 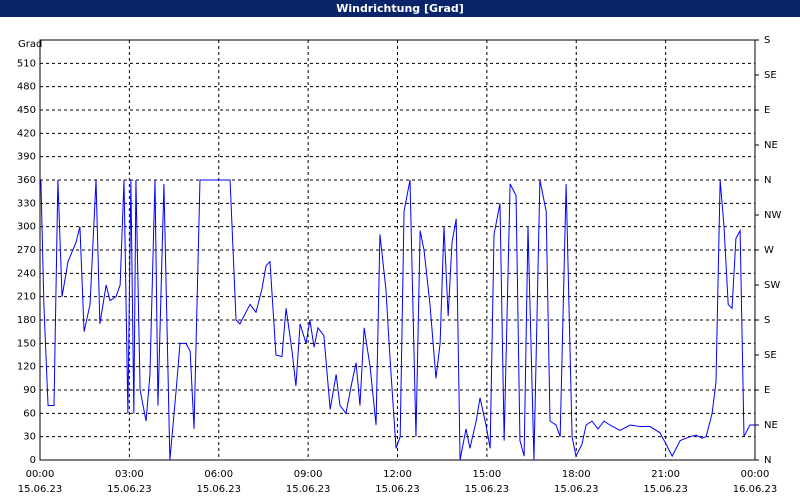 What do you see at coordinates (29, 437) in the screenshot?
I see `y-tick-label: 30` at bounding box center [29, 437].